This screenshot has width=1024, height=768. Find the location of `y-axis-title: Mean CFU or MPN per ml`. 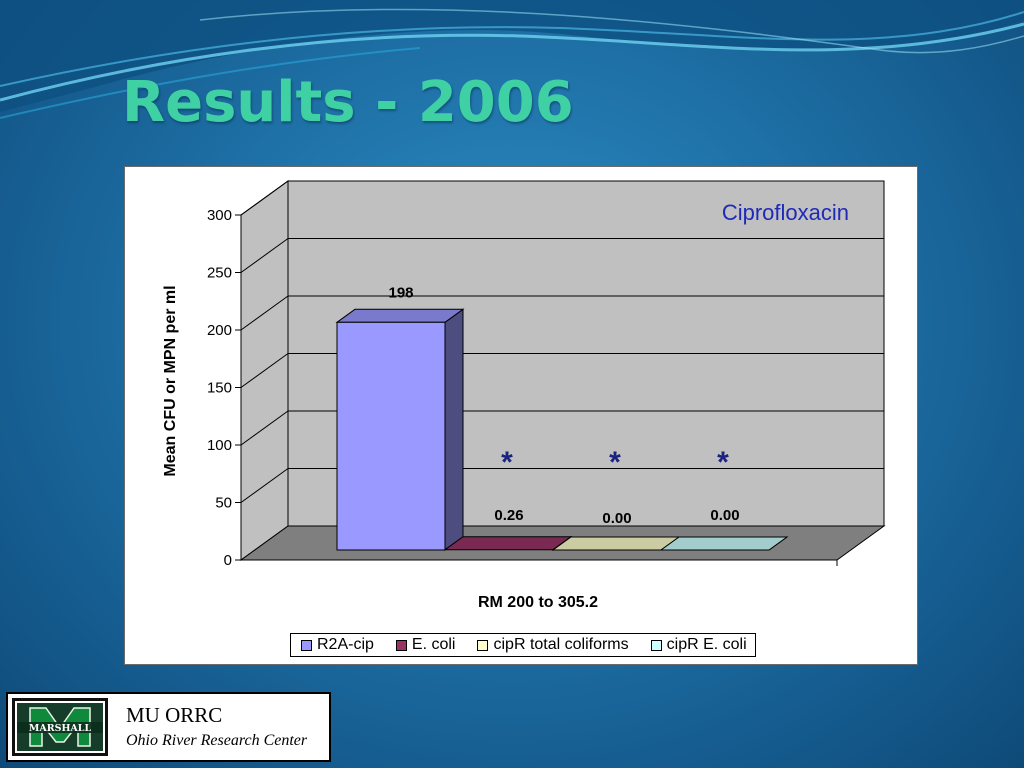

y-axis-title: Mean CFU or MPN per ml is located at coordinates (170, 380).